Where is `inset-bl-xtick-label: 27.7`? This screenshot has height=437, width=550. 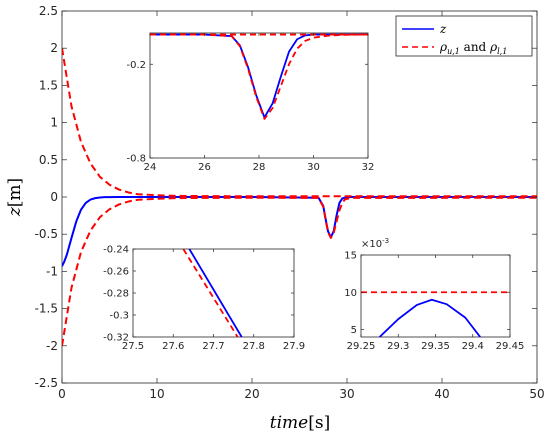 inset-bl-xtick-label: 27.7 is located at coordinates (213, 346).